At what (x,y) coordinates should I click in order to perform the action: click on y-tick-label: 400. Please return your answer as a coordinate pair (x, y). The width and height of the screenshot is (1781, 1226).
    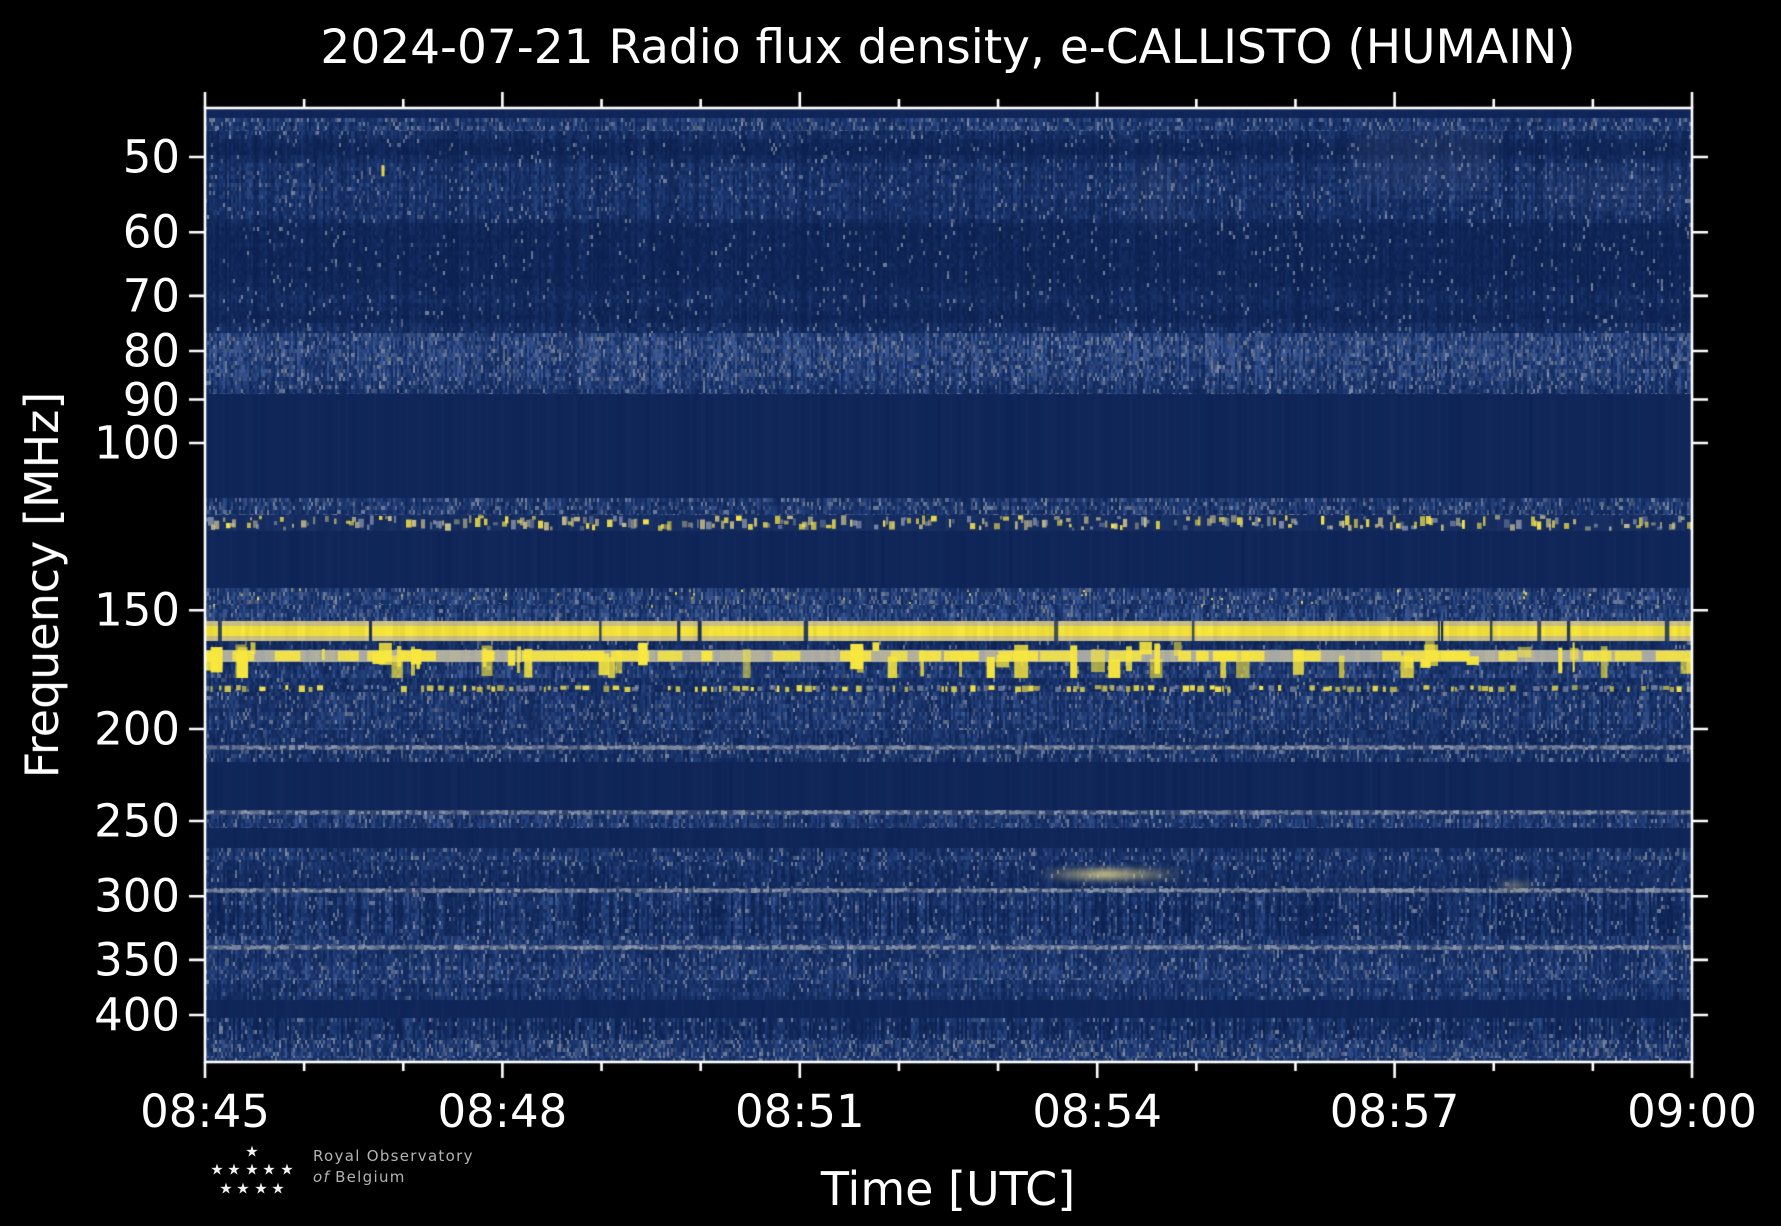
    Looking at the image, I should click on (137, 1015).